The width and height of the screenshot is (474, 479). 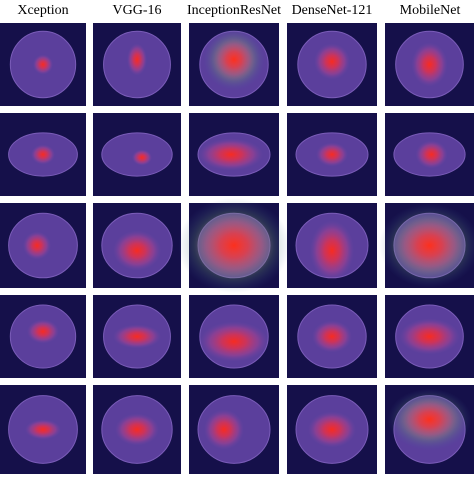 What do you see at coordinates (332, 10) in the screenshot?
I see `column-header: DenseNet-121` at bounding box center [332, 10].